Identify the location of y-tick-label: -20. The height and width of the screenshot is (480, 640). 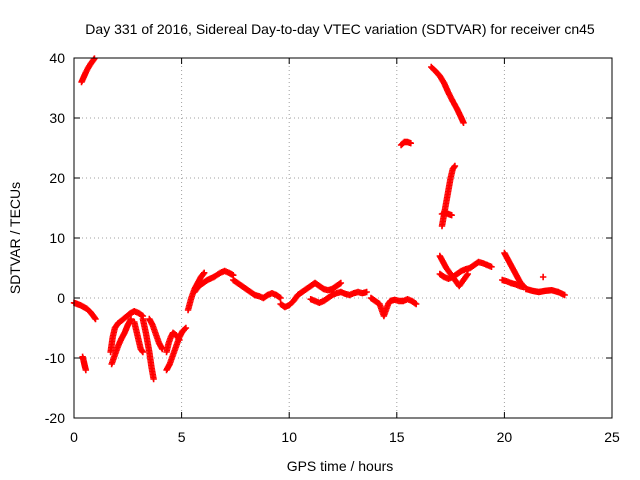
(55, 418).